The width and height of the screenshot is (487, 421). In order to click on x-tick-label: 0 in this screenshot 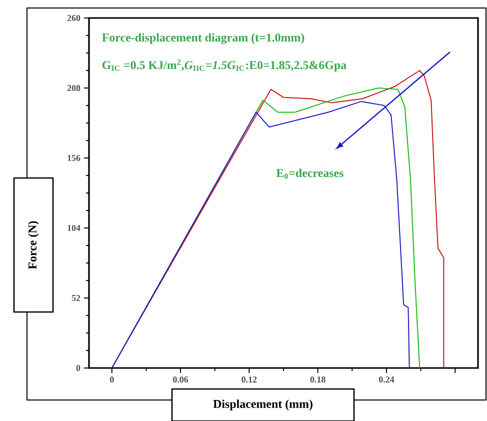, I will do `click(112, 379)`.